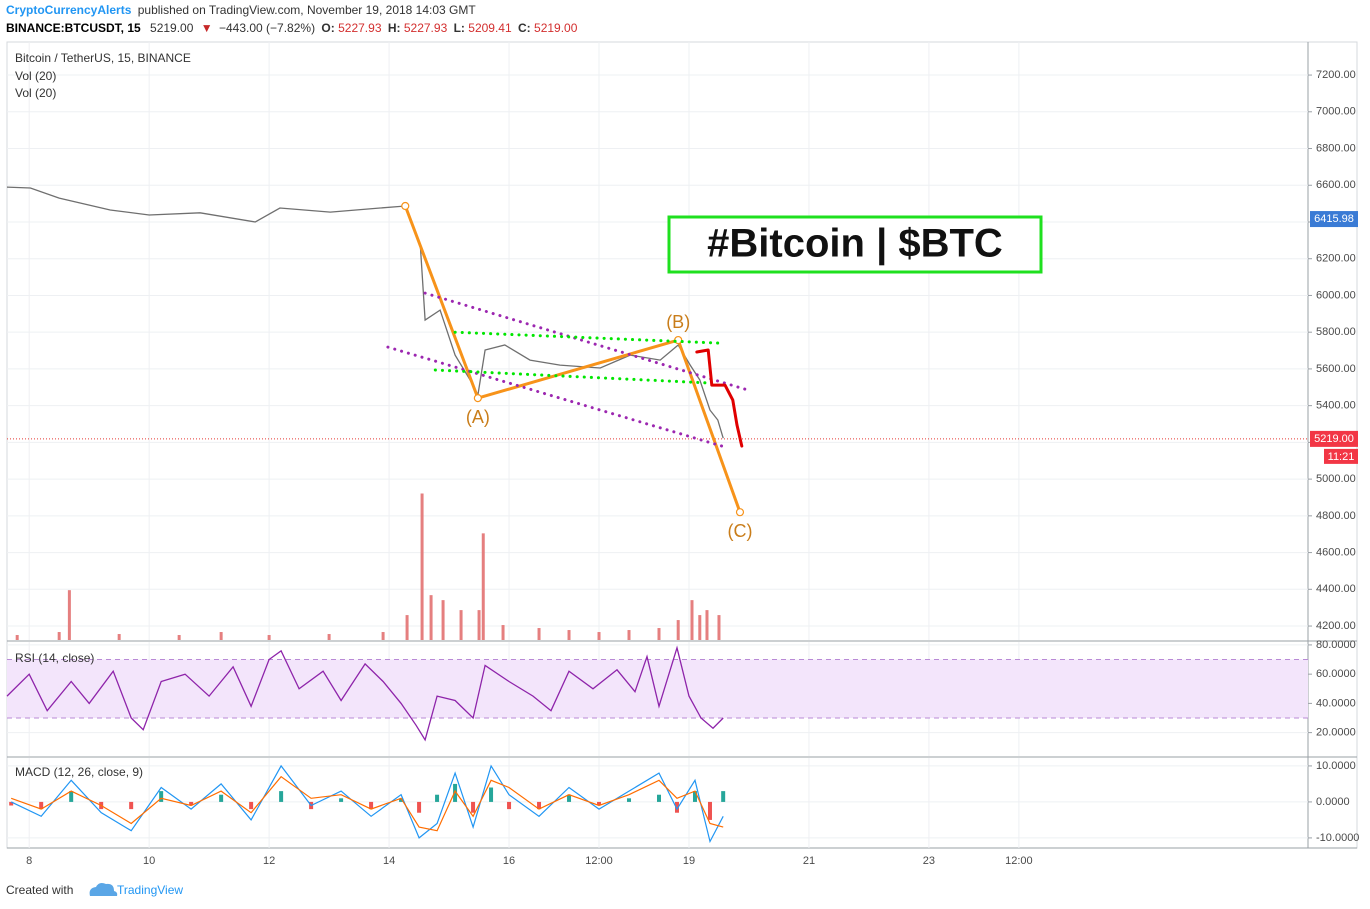  What do you see at coordinates (740, 512) in the screenshot?
I see `wave-point` at bounding box center [740, 512].